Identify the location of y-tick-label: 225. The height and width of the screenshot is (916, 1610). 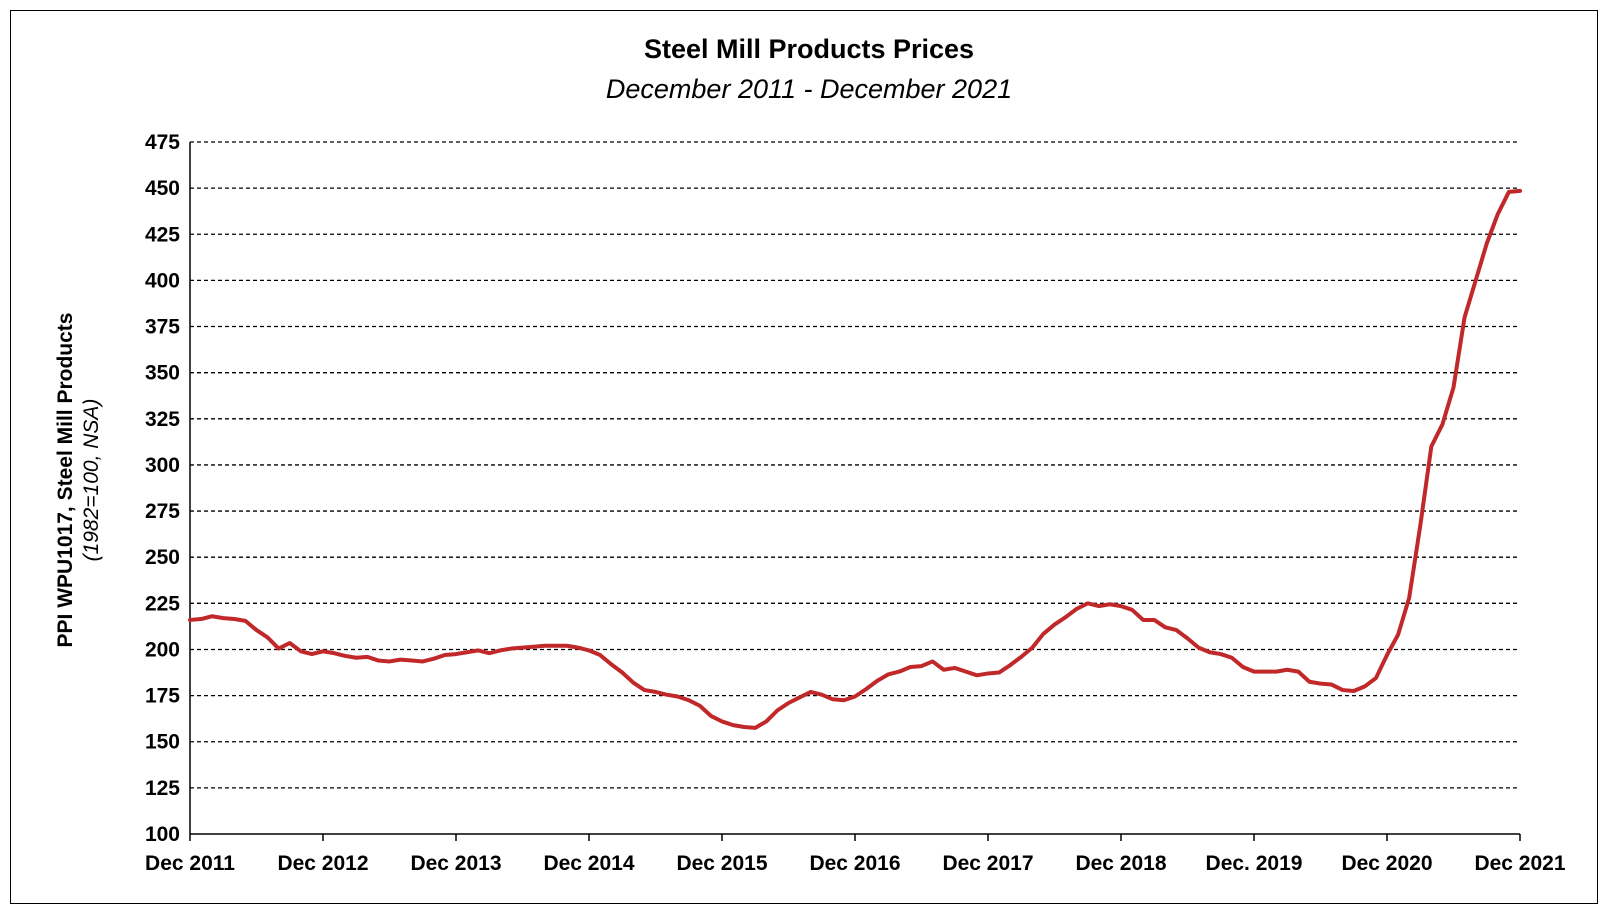
(162, 603).